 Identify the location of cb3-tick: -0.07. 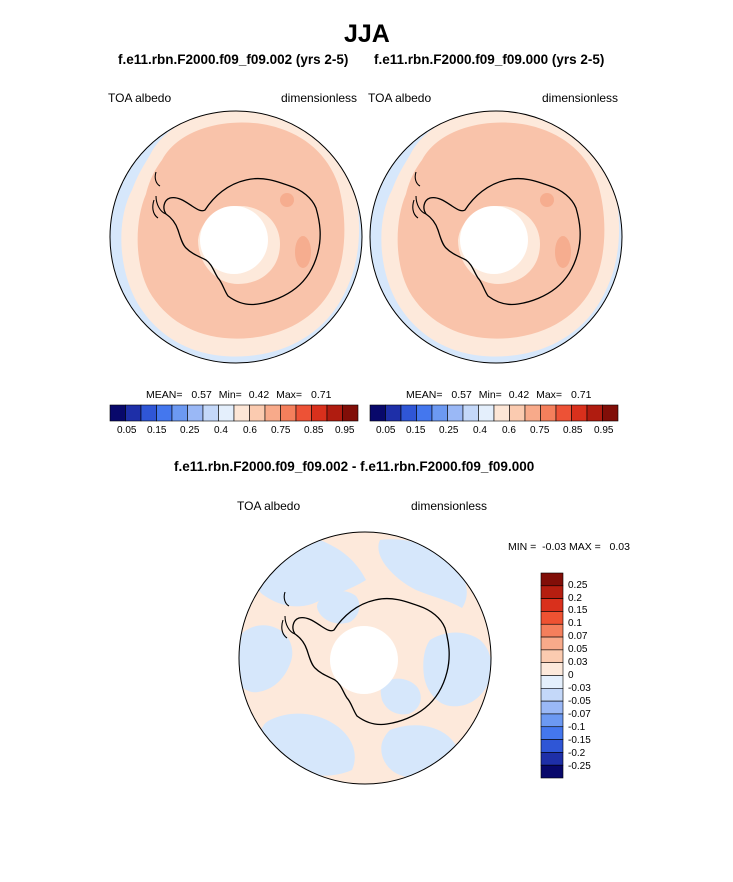
(579, 714).